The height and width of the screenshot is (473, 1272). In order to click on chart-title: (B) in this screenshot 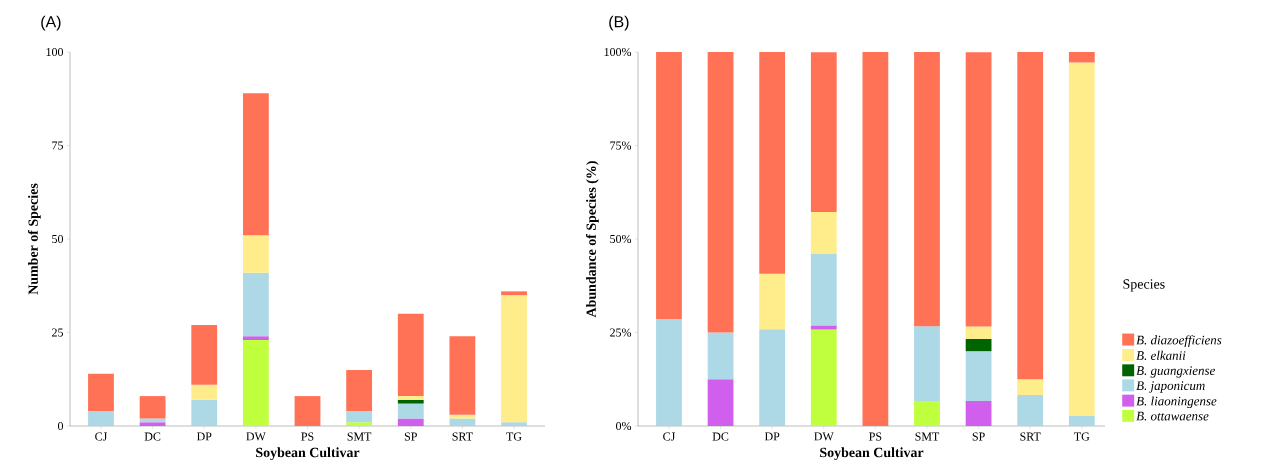, I will do `click(619, 23)`.